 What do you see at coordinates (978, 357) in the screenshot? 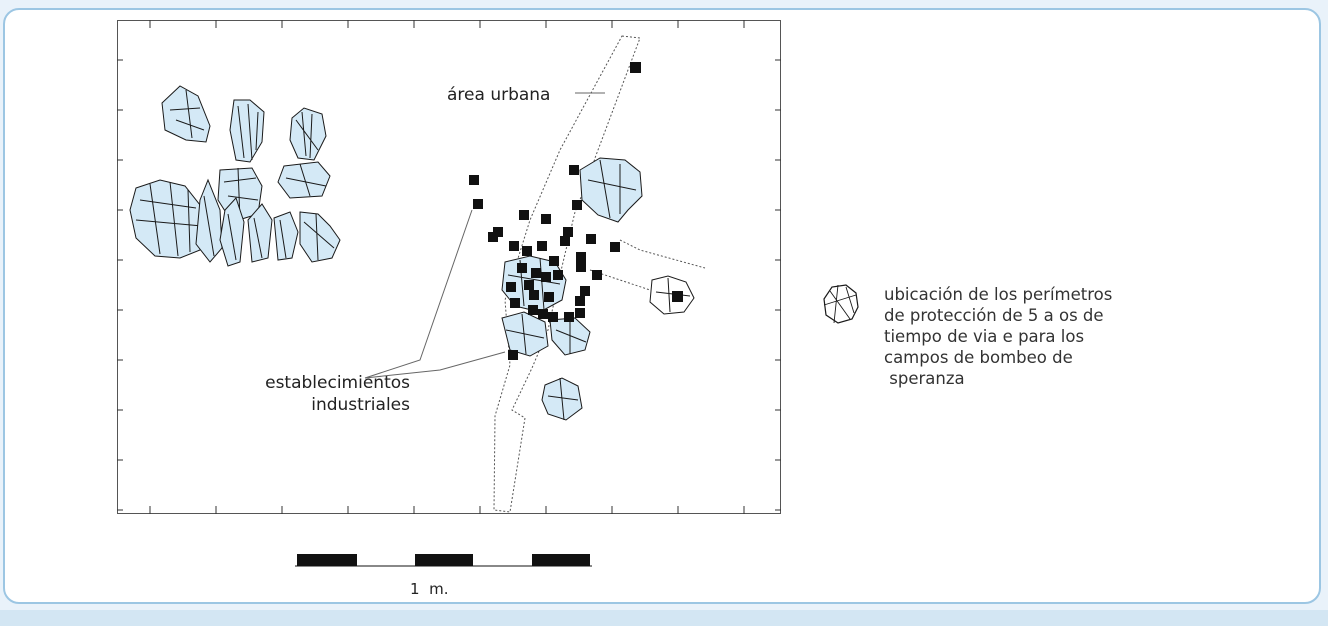
I see `legend-line-4: campos de bombeo de` at bounding box center [978, 357].